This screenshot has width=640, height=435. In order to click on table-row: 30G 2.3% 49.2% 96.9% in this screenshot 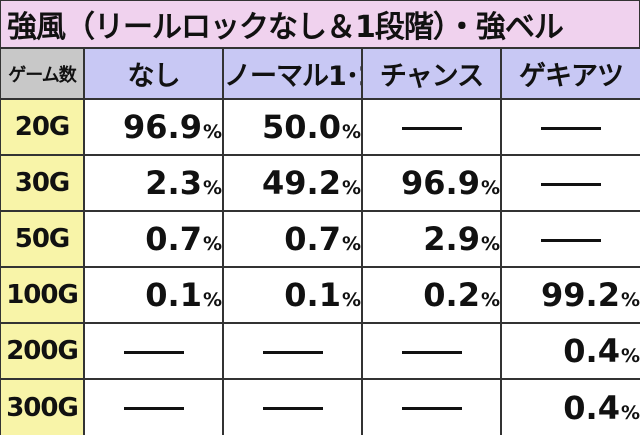, I will do `click(320, 183)`.